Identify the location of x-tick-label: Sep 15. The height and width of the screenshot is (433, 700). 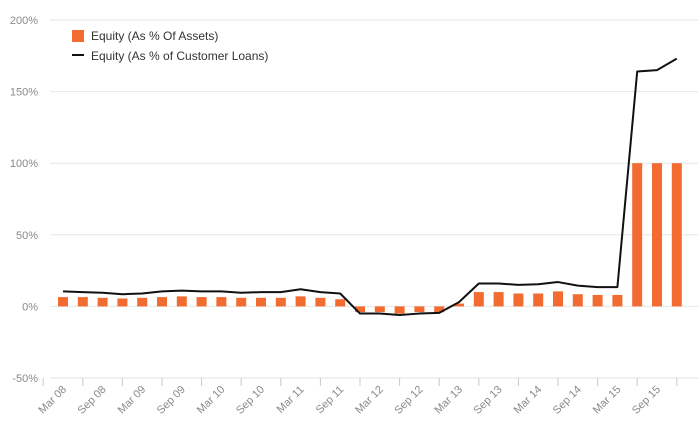
(646, 400).